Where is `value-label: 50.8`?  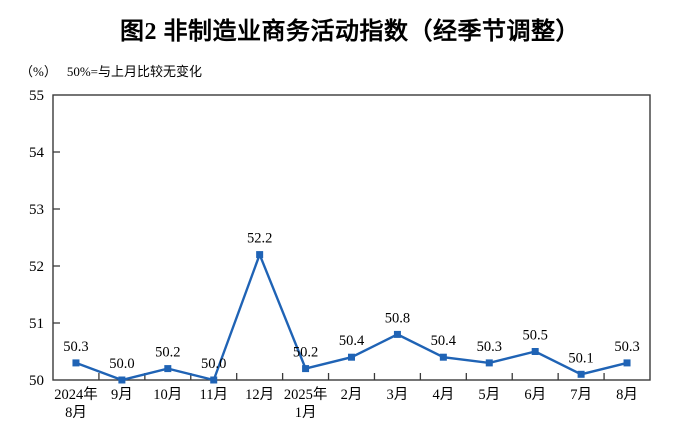 value-label: 50.8 is located at coordinates (397, 318).